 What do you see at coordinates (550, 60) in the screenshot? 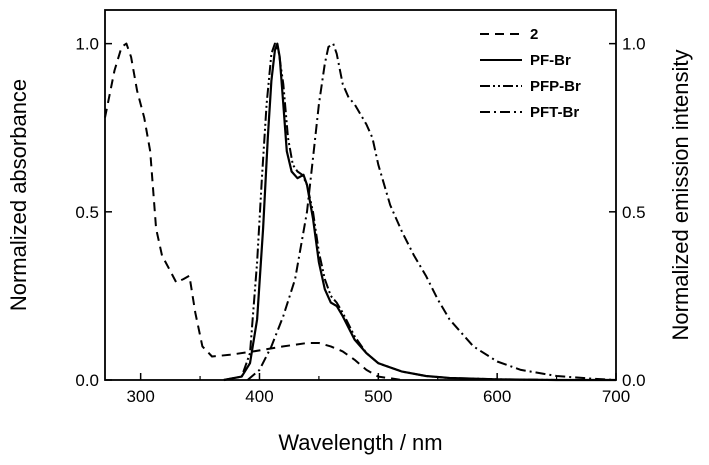
I see `legend-label: PF-Br` at bounding box center [550, 60].